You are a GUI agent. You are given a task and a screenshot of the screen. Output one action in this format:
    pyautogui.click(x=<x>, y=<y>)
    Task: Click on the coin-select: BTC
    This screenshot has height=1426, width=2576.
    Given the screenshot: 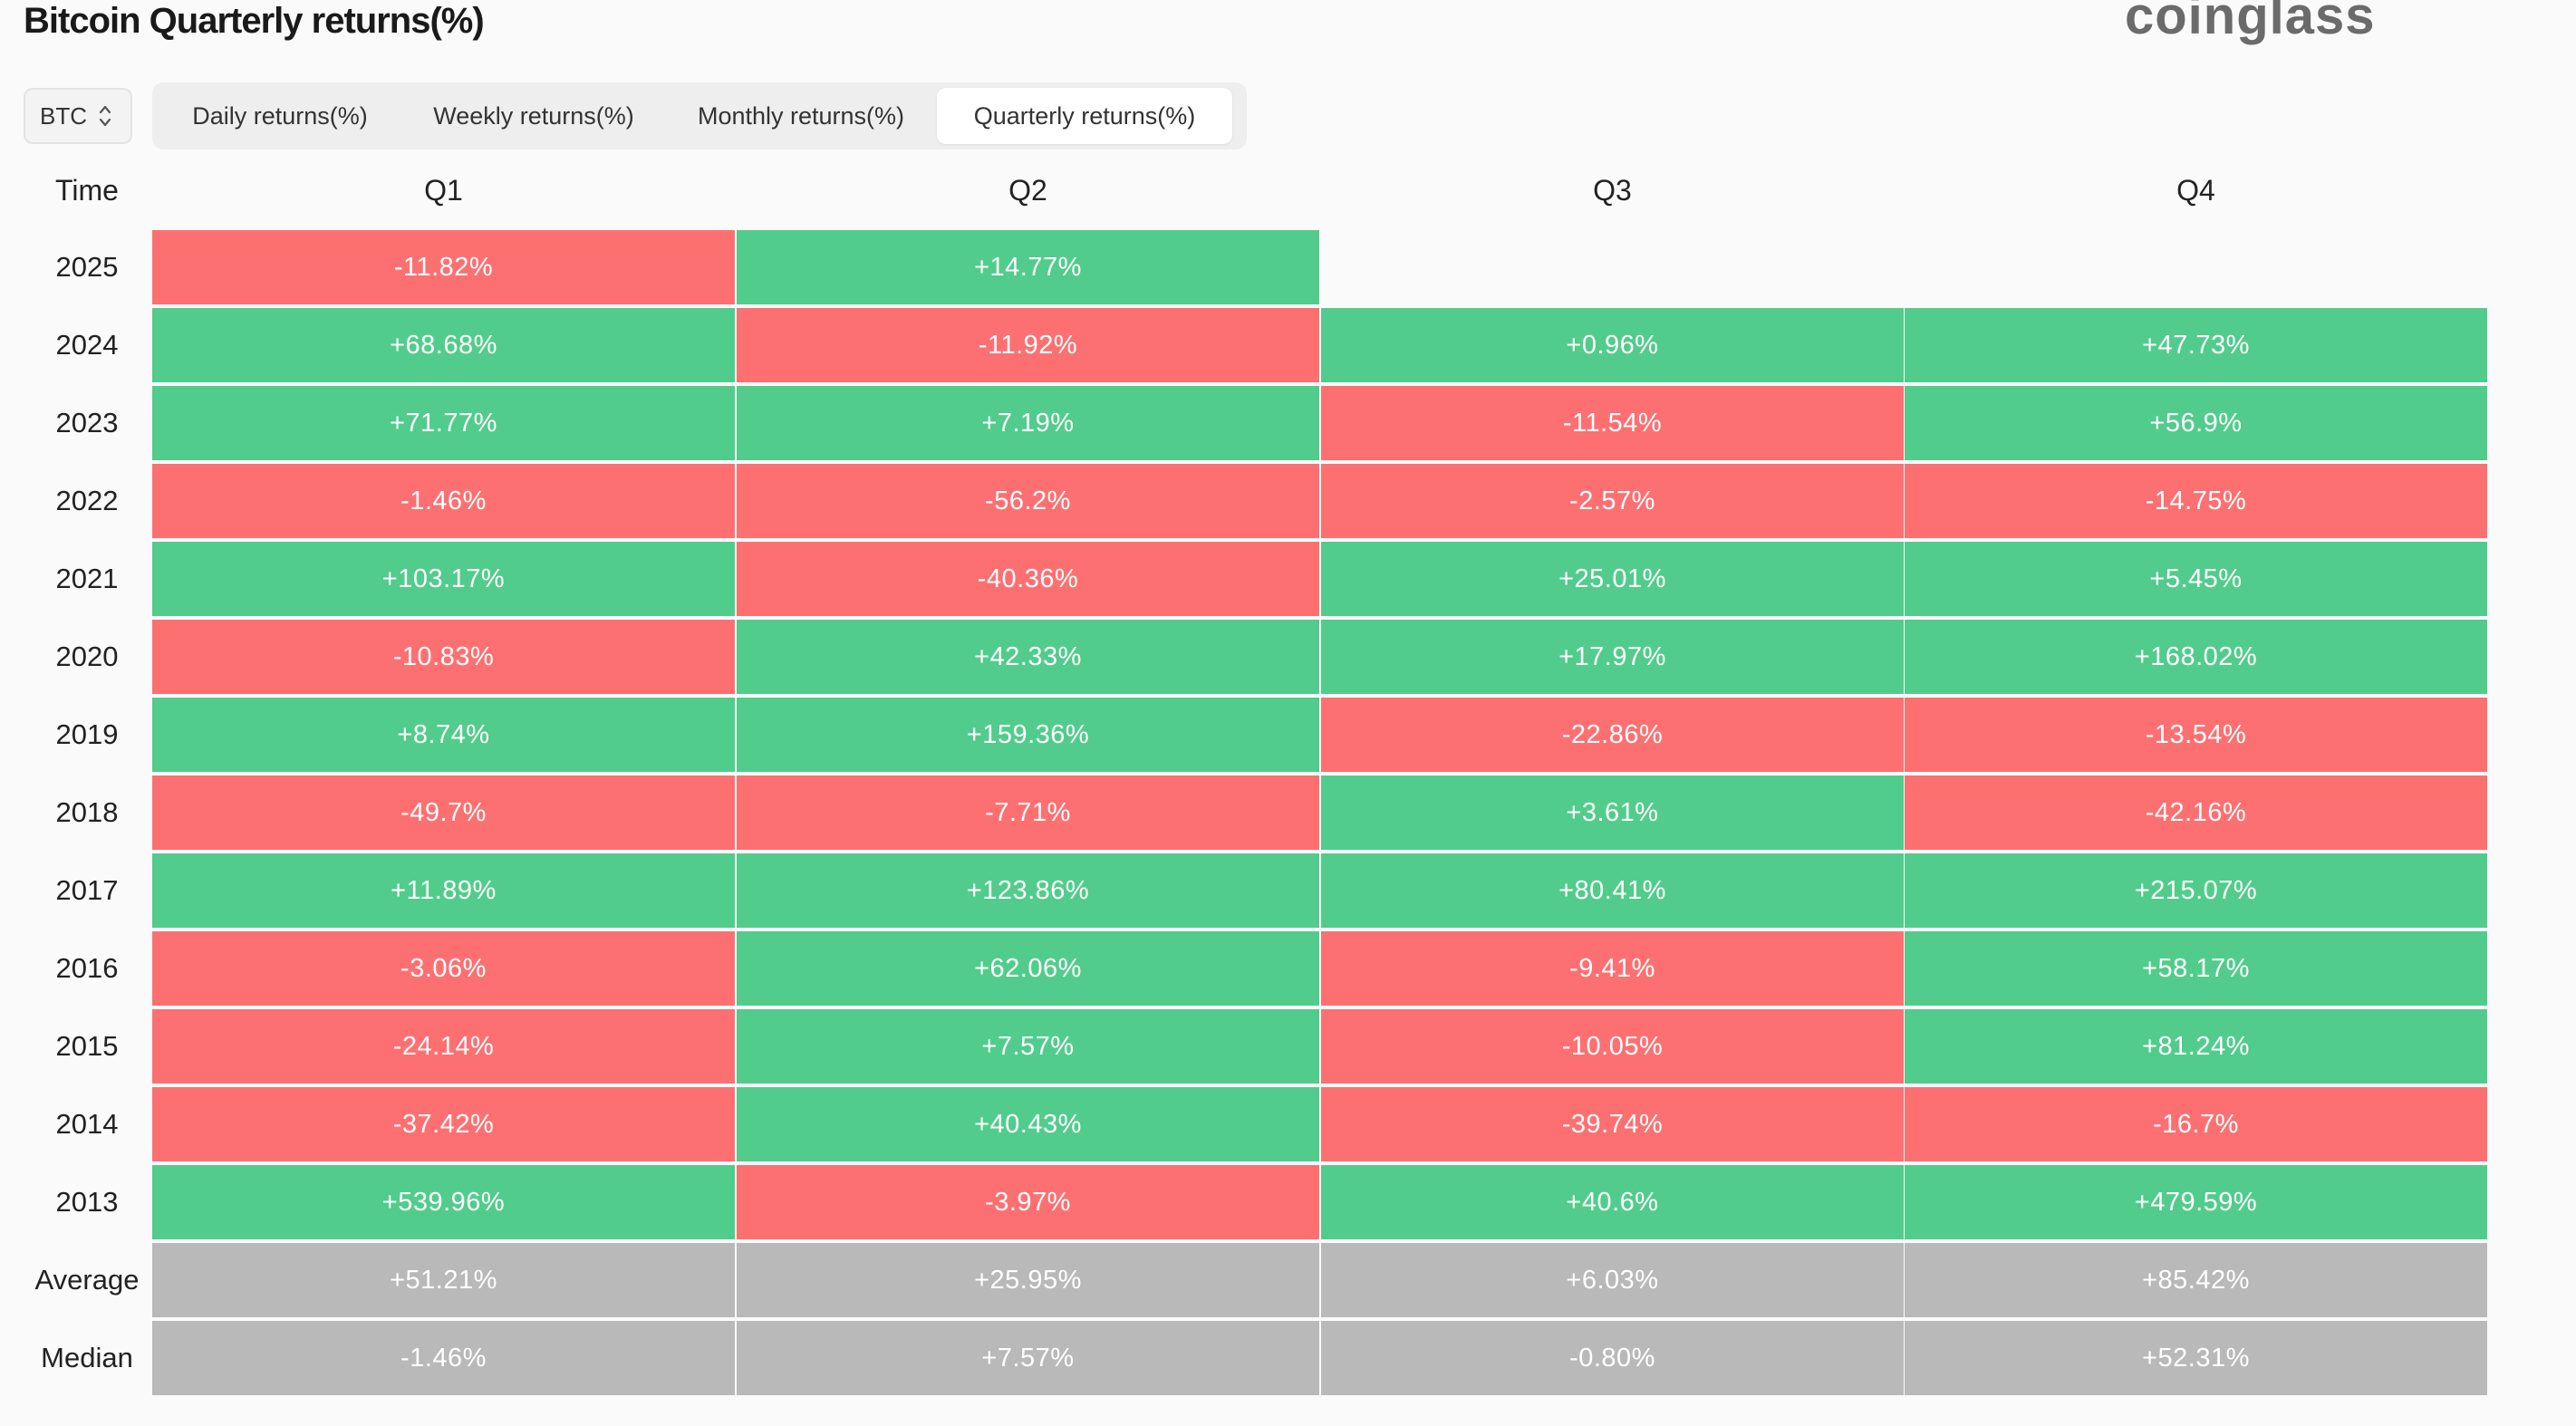 What is the action you would take?
    pyautogui.click(x=78, y=116)
    